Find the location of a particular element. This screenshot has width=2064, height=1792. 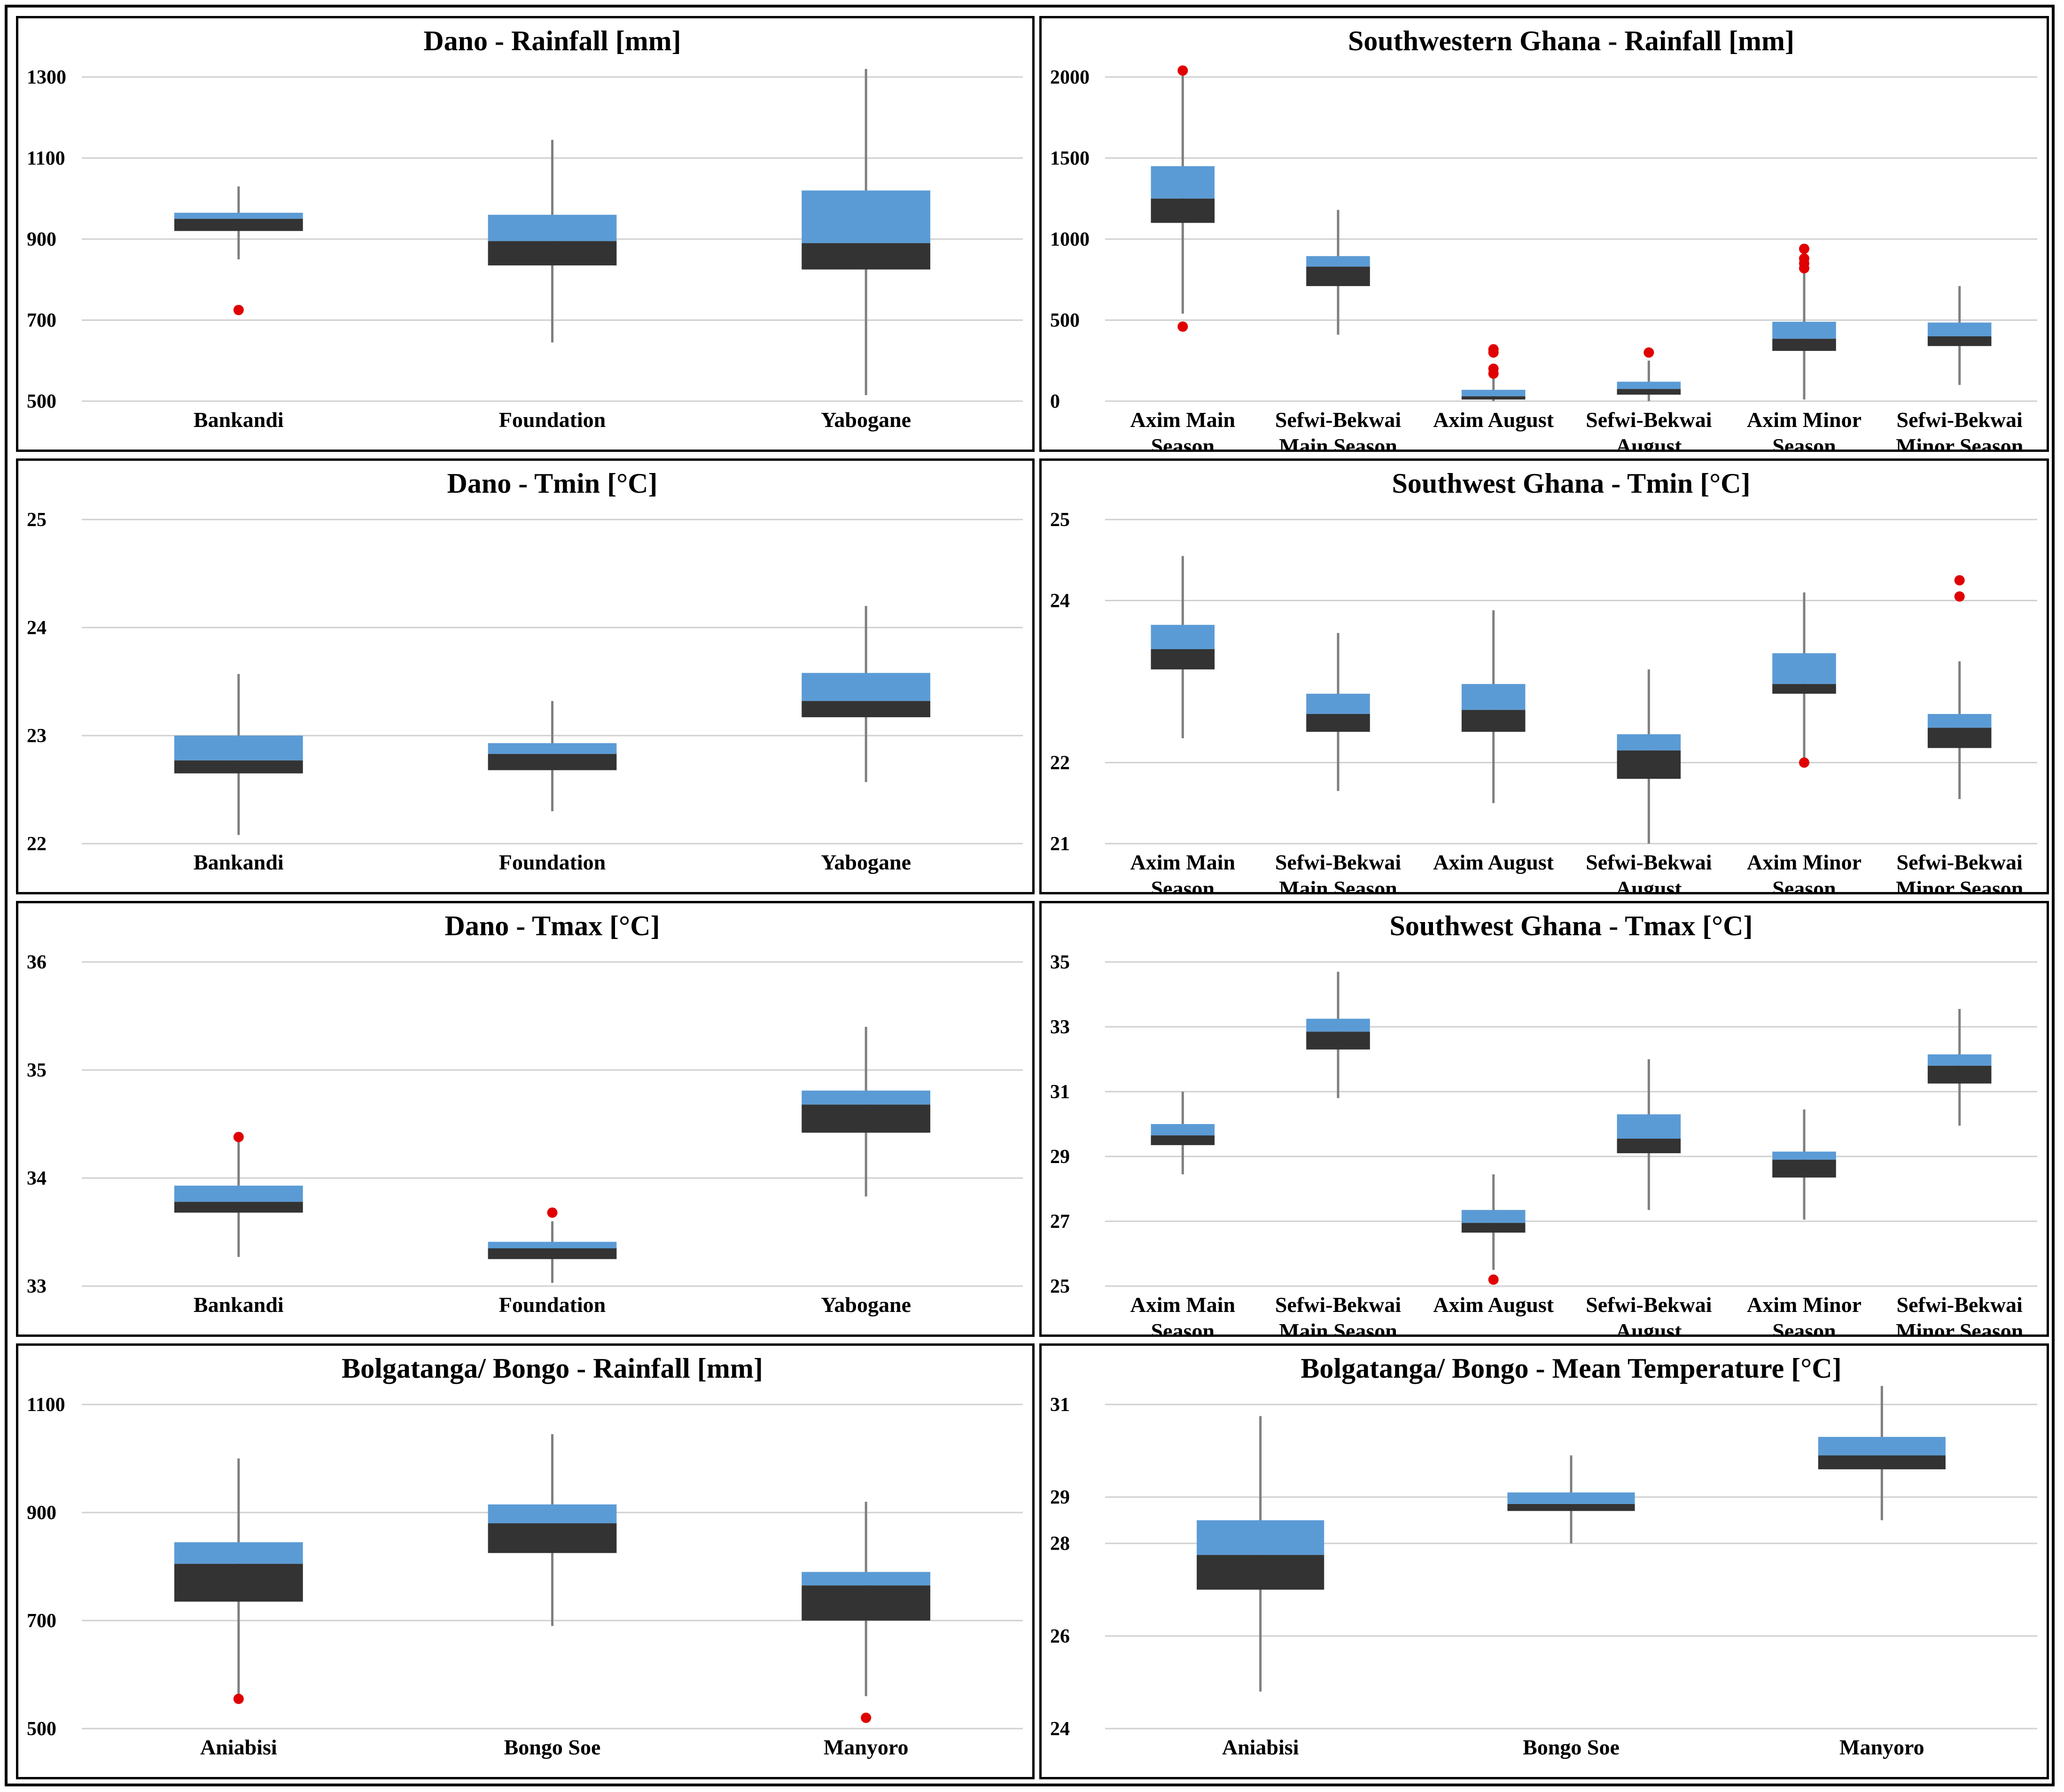

chart-title: Southwest Ghana - Tmax [°C] is located at coordinates (1571, 925).